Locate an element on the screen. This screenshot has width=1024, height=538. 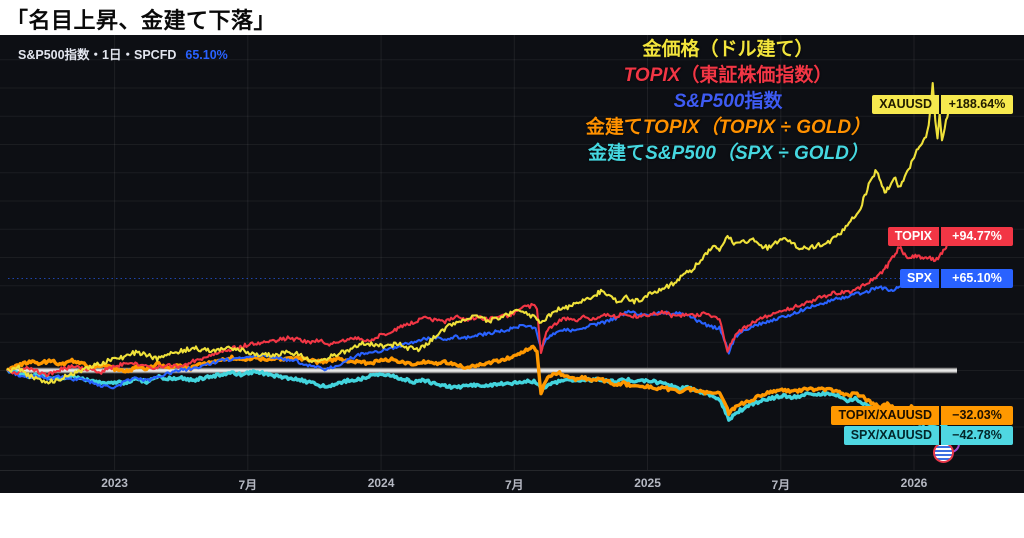
price-badge-value: +94.77% is located at coordinates (977, 236).